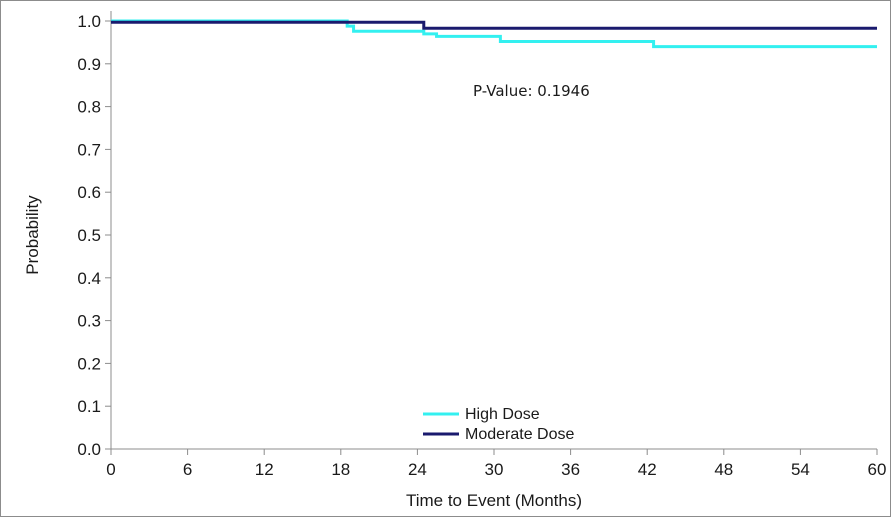  What do you see at coordinates (502, 414) in the screenshot?
I see `legend-label-high-dose: High Dose` at bounding box center [502, 414].